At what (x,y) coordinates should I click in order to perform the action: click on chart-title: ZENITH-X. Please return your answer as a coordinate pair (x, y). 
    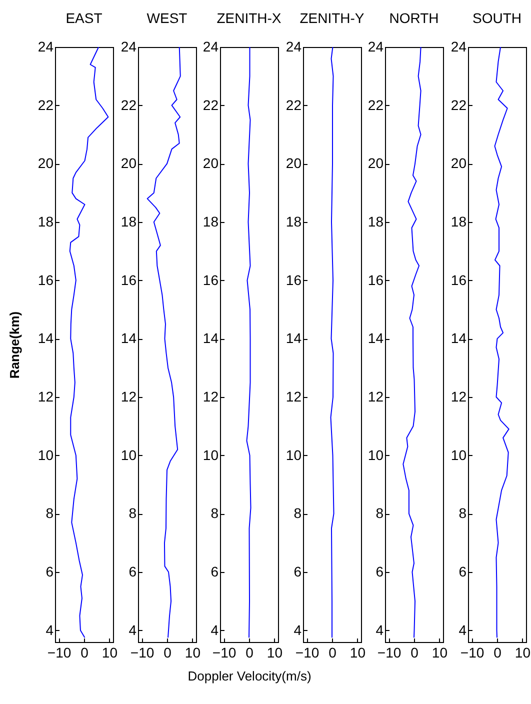
    Looking at the image, I should click on (249, 18).